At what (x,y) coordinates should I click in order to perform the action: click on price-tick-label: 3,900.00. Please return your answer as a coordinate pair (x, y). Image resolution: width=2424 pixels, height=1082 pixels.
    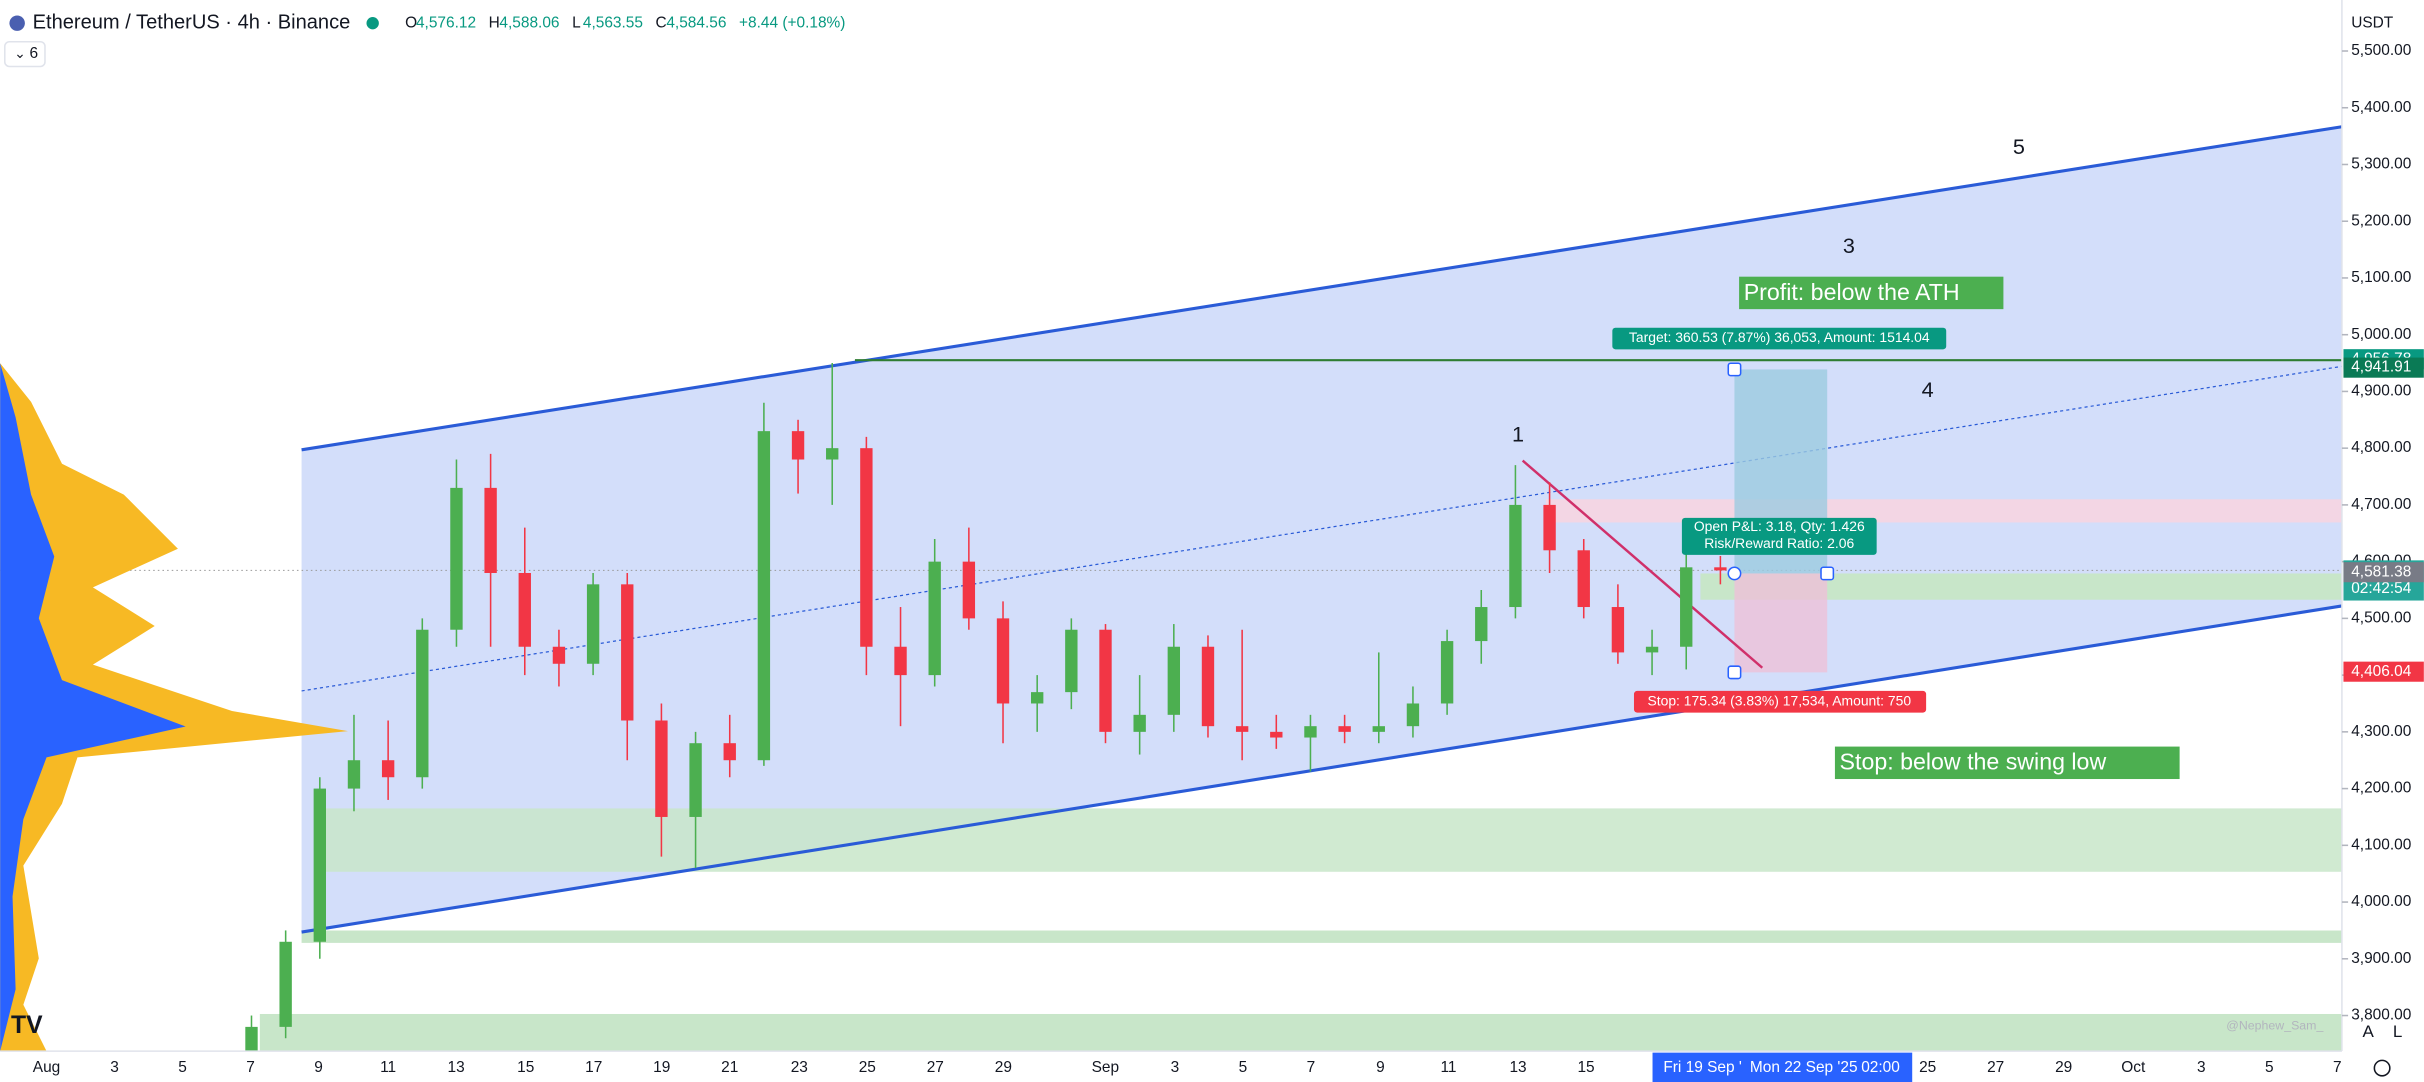
    Looking at the image, I should click on (2381, 958).